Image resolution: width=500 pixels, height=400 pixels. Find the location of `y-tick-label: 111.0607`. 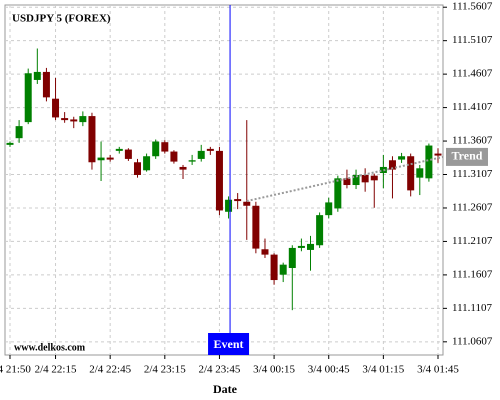

y-tick-label: 111.0607 is located at coordinates (472, 341).